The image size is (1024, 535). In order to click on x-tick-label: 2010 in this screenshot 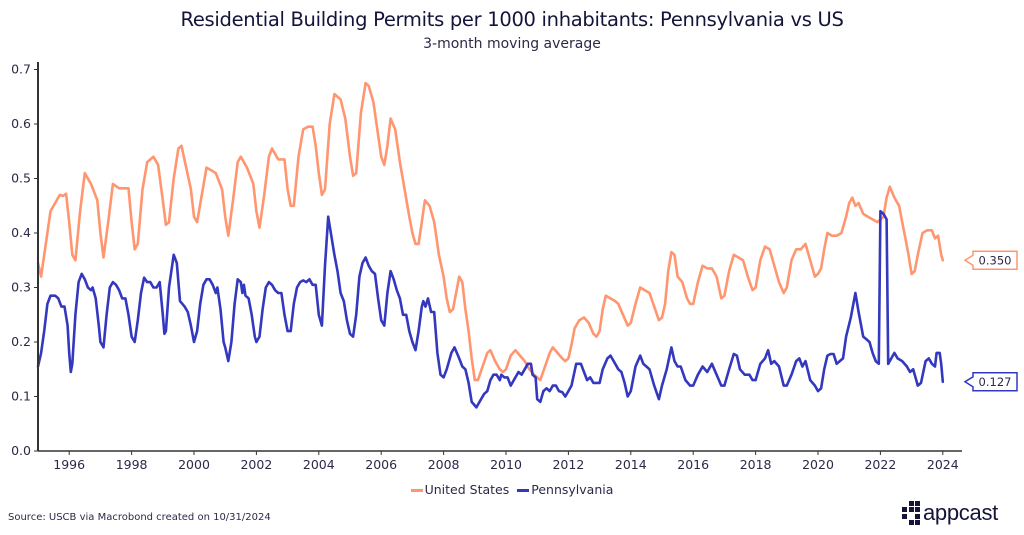, I will do `click(506, 464)`.